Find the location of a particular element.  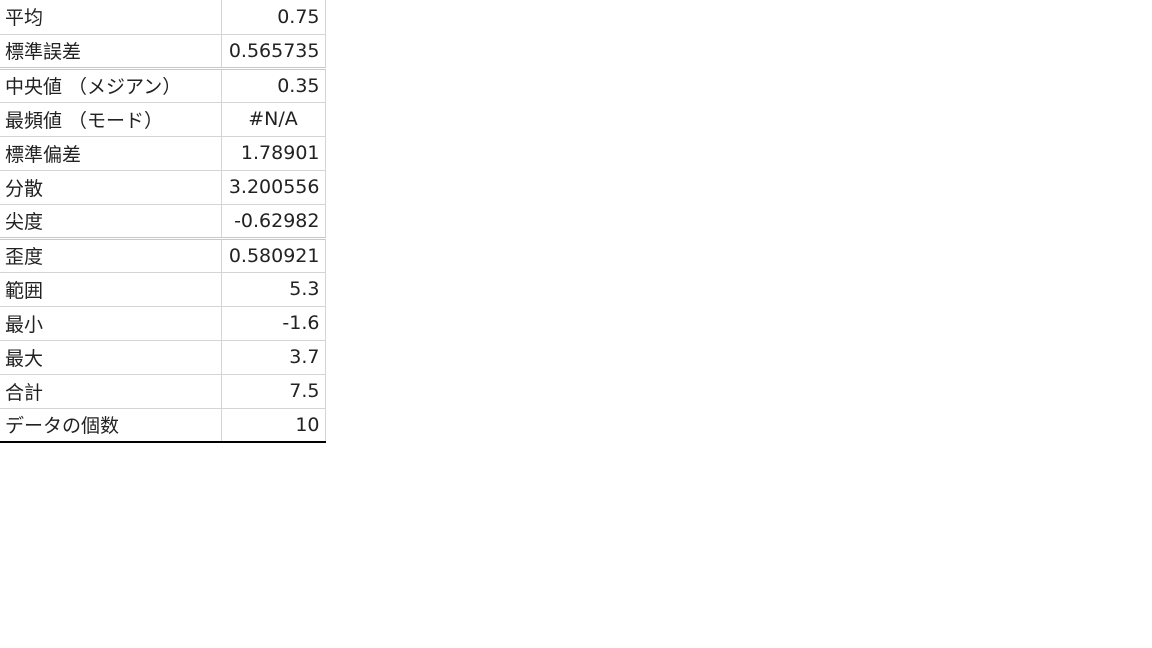

stat-value-cell: 1.78901 is located at coordinates (273, 153).